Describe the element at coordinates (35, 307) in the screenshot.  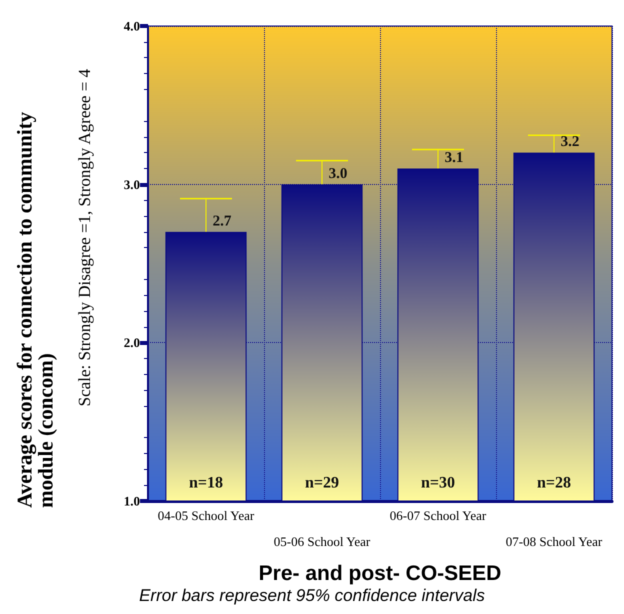
I see `y-axis-title: Average scores for connection to community module (concom)` at that location.